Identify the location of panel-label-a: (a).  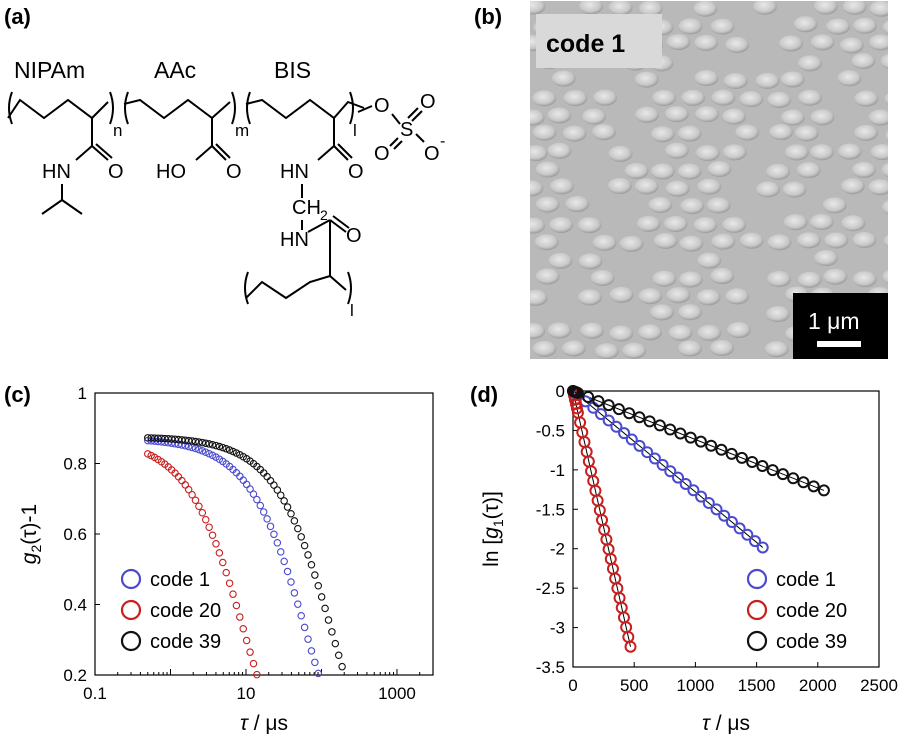
(17, 16).